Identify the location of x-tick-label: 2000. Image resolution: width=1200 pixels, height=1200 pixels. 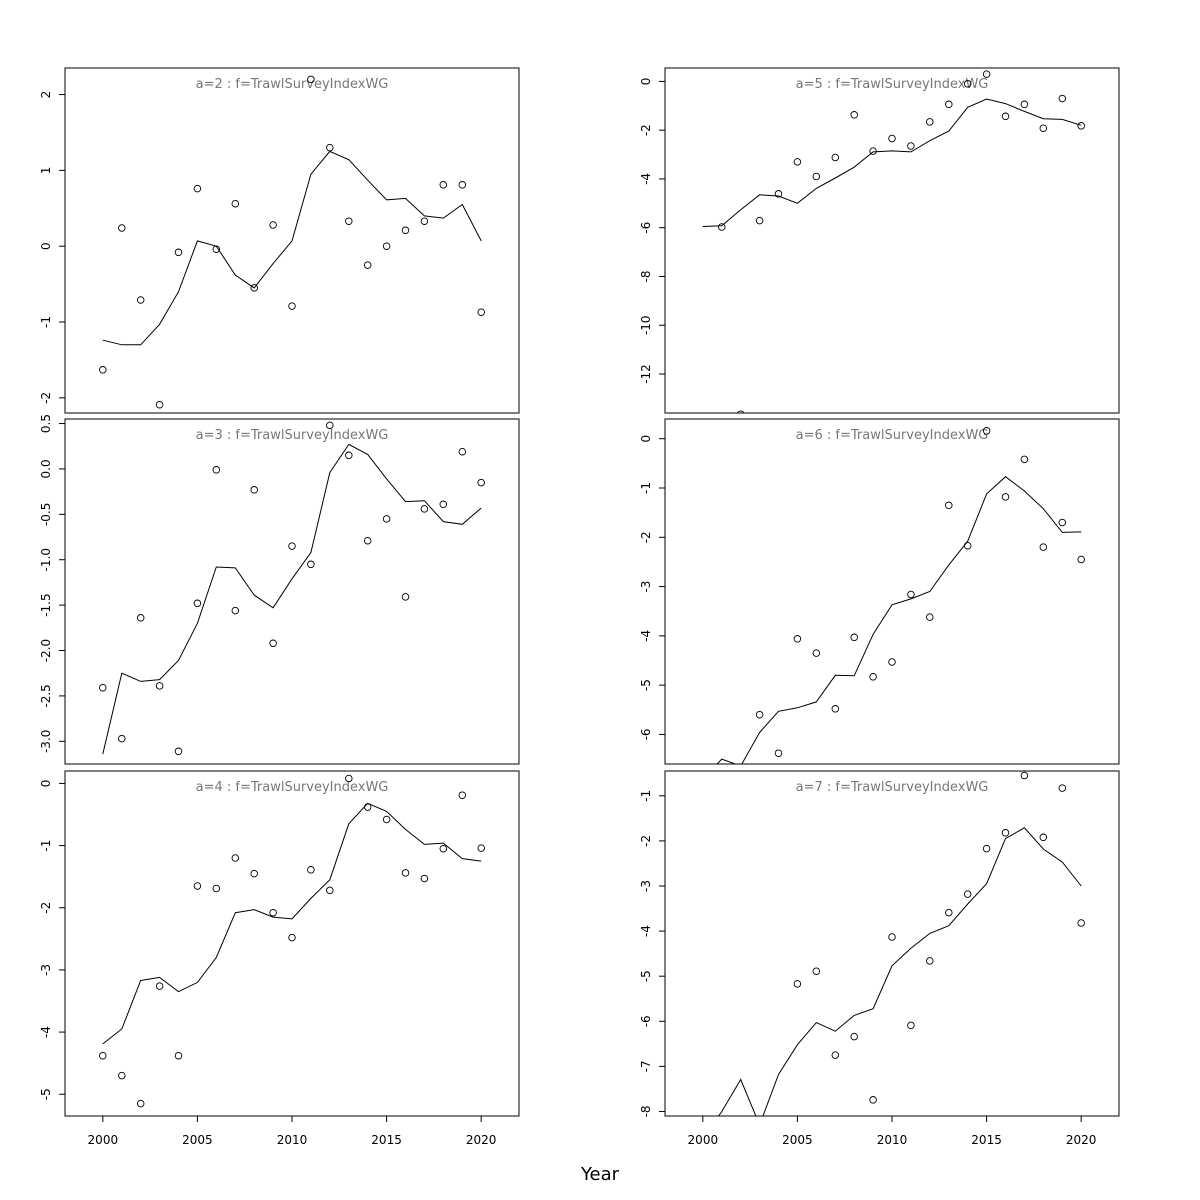
(703, 1140).